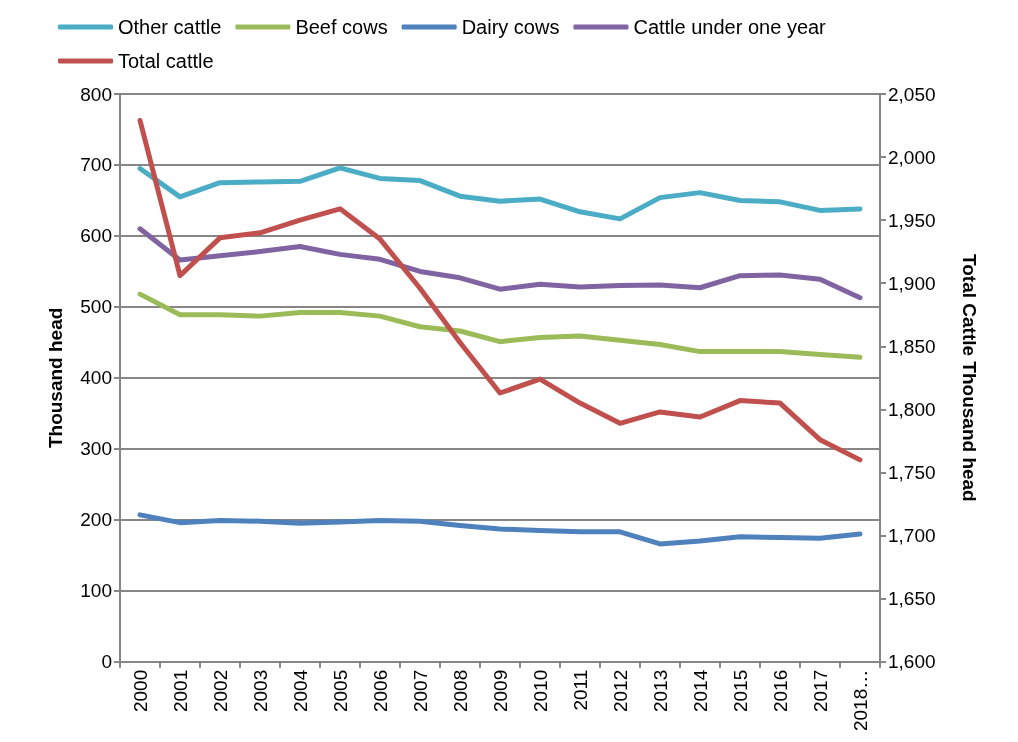 This screenshot has width=1018, height=742. Describe the element at coordinates (260, 691) in the screenshot. I see `x-tick-label: 2003` at that location.